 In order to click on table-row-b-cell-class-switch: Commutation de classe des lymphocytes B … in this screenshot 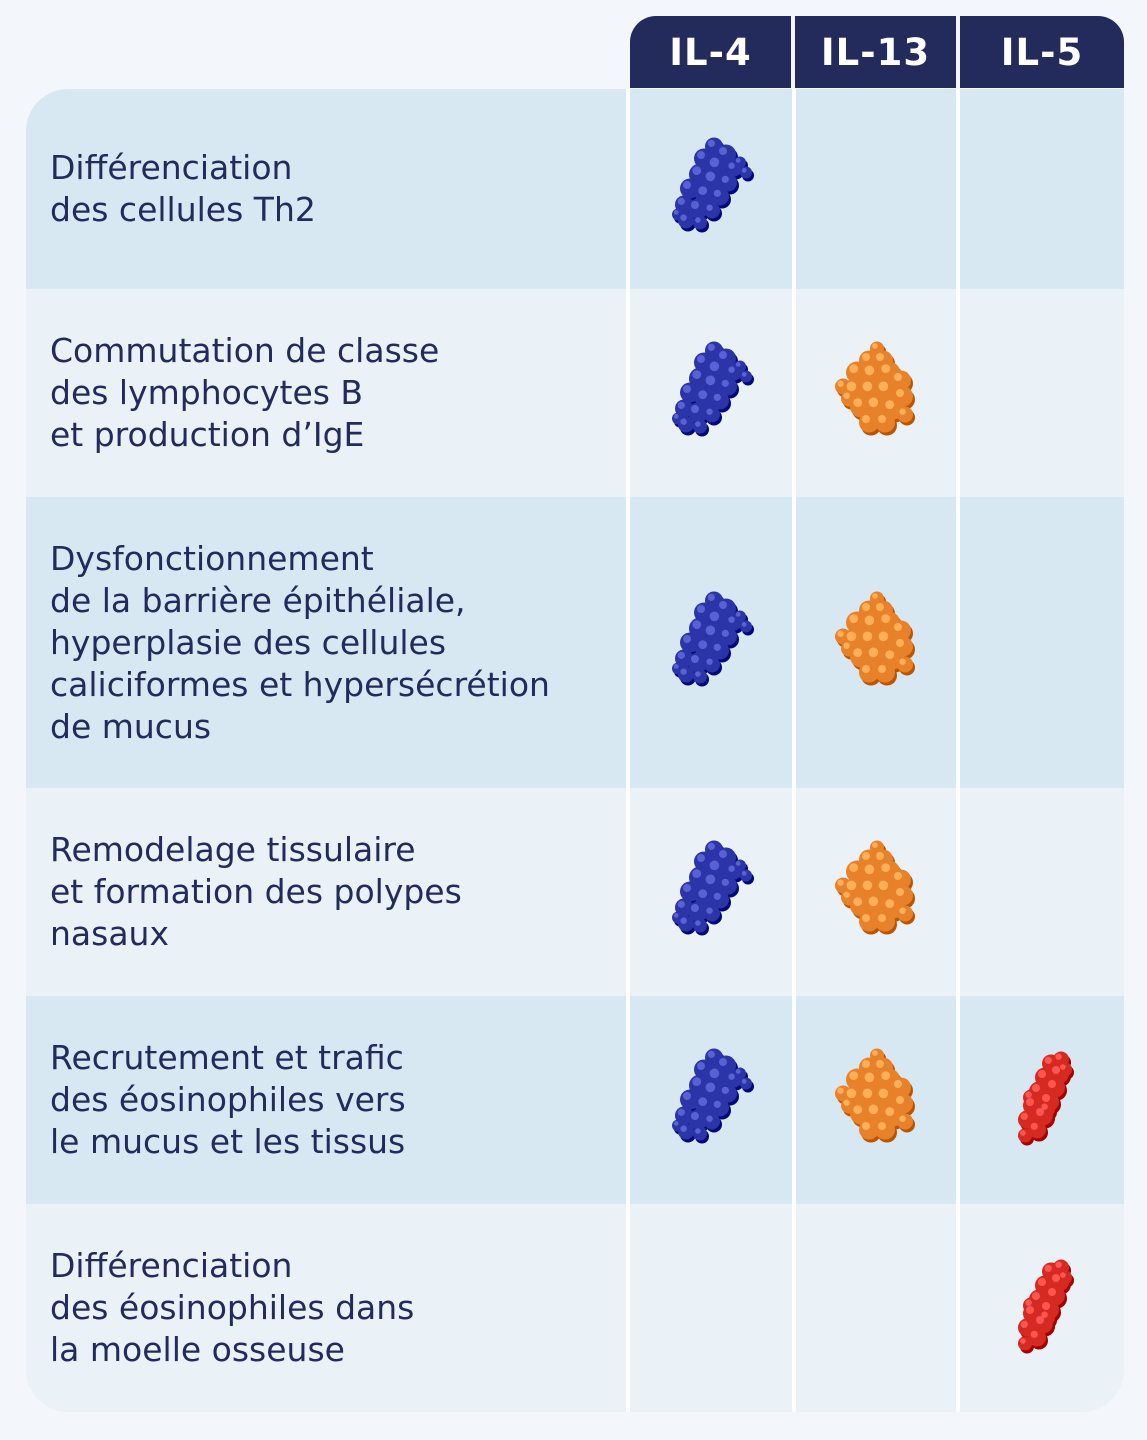, I will do `click(575, 393)`.